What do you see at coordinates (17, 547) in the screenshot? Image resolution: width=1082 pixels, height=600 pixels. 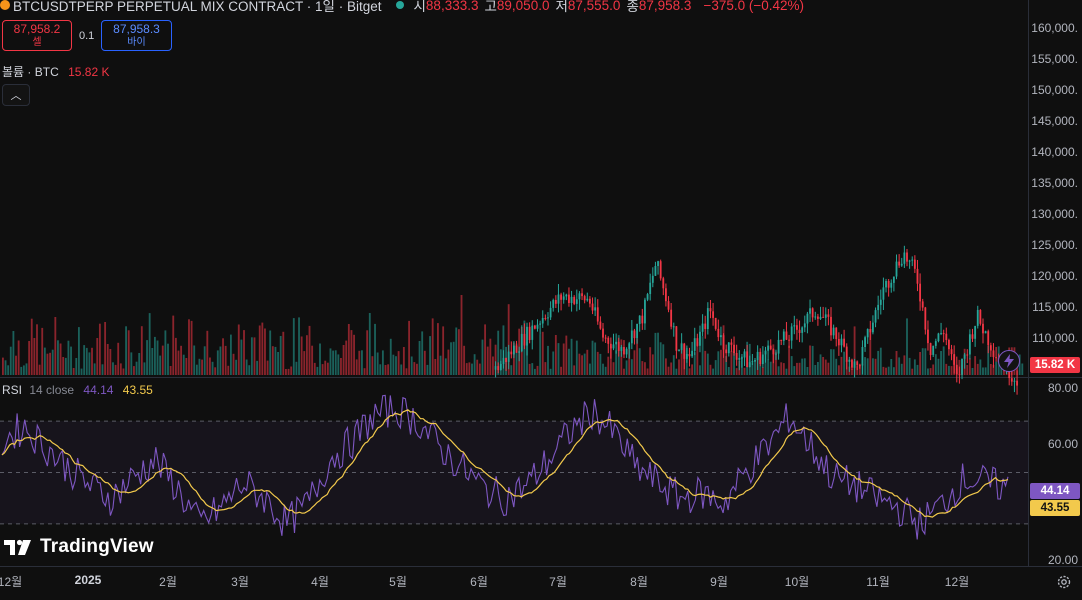 I see `tradingview-logo-icon` at bounding box center [17, 547].